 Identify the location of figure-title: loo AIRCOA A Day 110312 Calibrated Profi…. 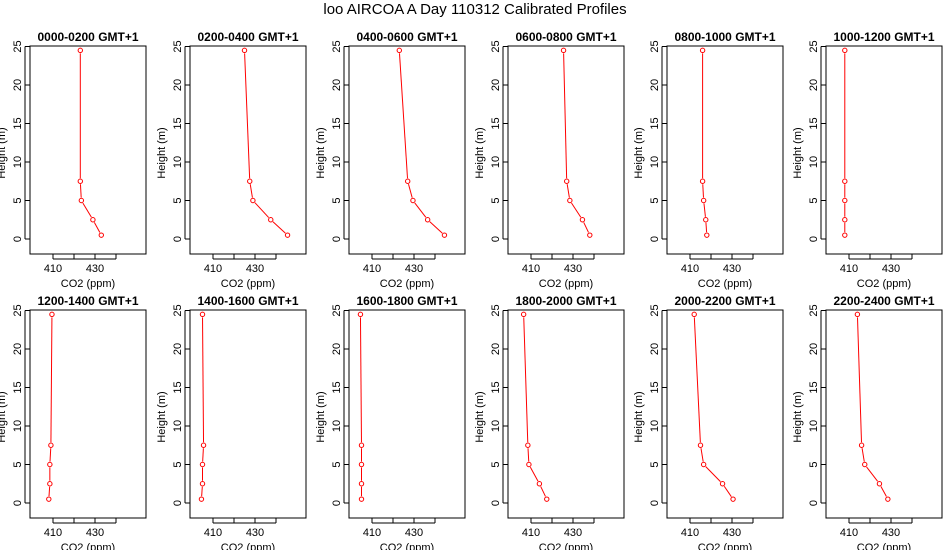
(475, 9).